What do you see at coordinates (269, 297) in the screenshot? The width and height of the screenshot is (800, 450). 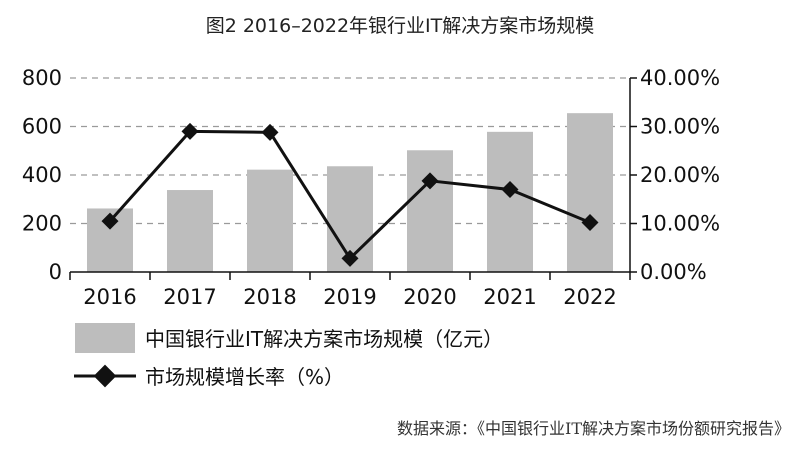 I see `x-tick-label: 2018` at bounding box center [269, 297].